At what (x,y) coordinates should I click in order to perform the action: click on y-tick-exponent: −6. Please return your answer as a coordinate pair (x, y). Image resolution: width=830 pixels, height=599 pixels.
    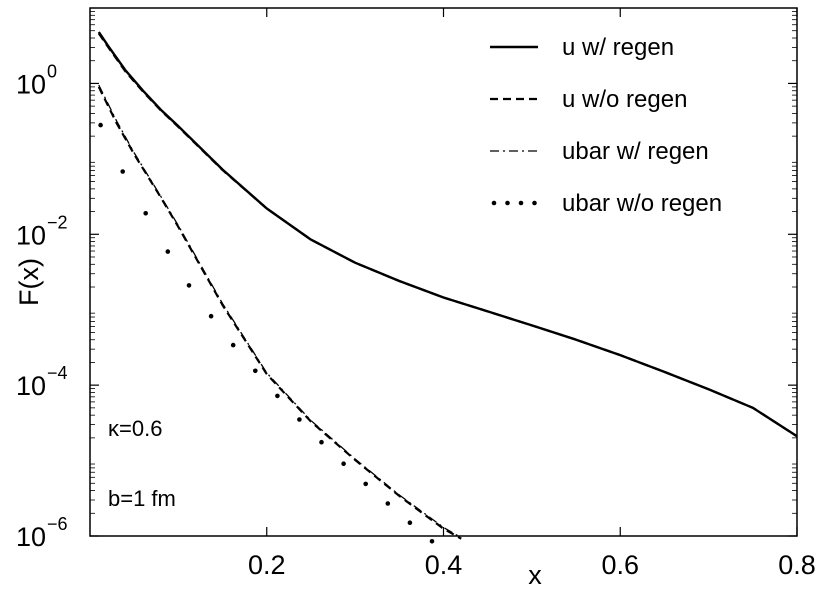
    Looking at the image, I should click on (57, 524).